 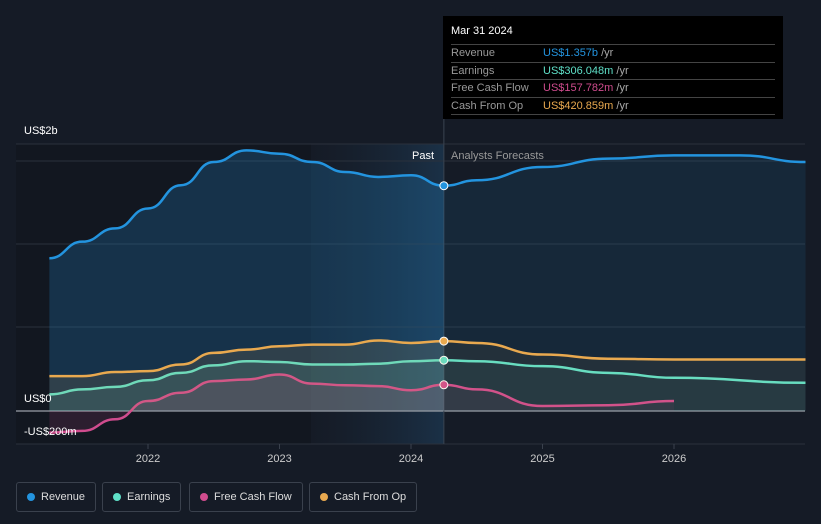 I want to click on y-tick-label: -US$200m, so click(x=50, y=432).